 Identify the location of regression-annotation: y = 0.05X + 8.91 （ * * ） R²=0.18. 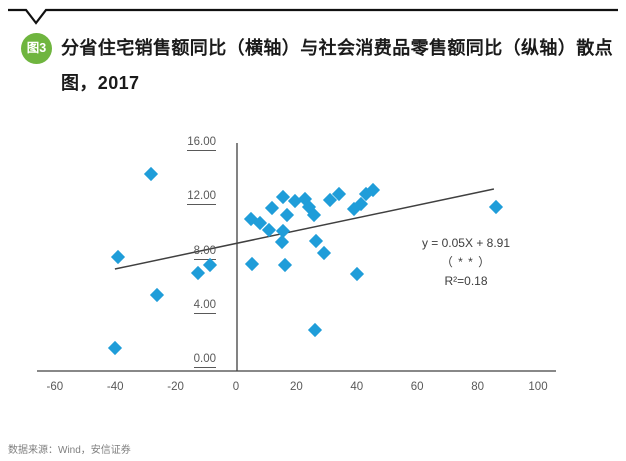
(466, 262).